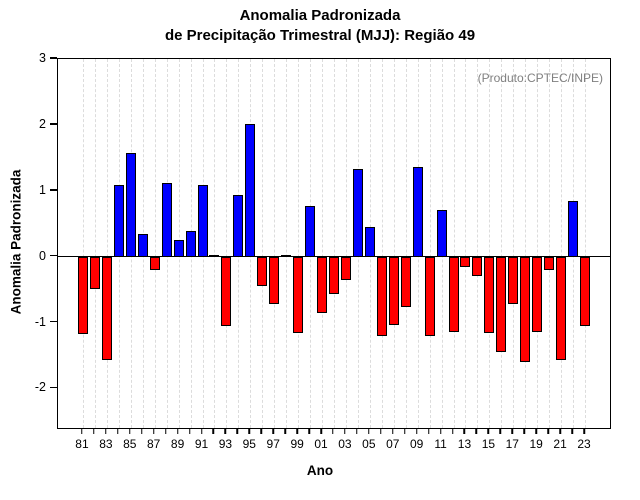  I want to click on y-tick-1: 1, so click(48, 190).